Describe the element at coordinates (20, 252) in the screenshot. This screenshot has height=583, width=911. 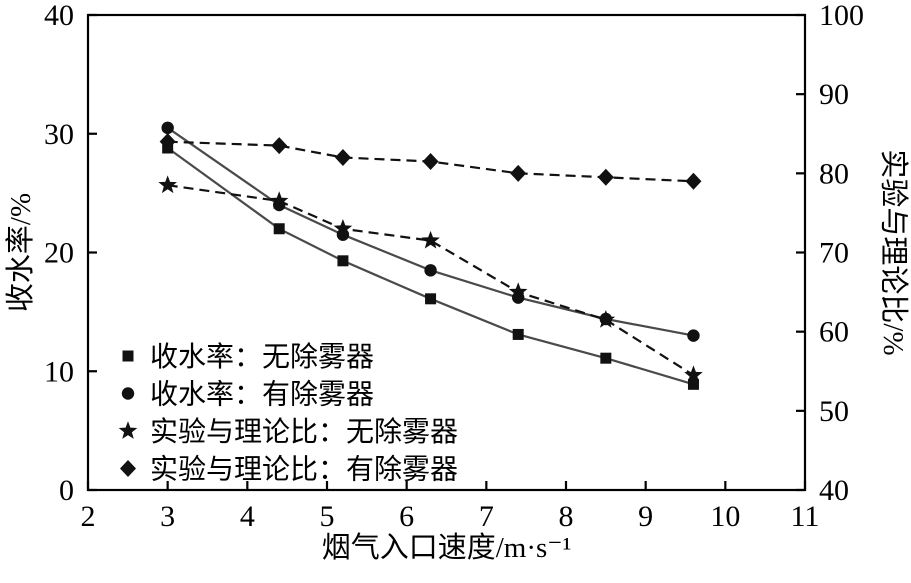
I see `y-axis-left-label: 收水率/%` at that location.